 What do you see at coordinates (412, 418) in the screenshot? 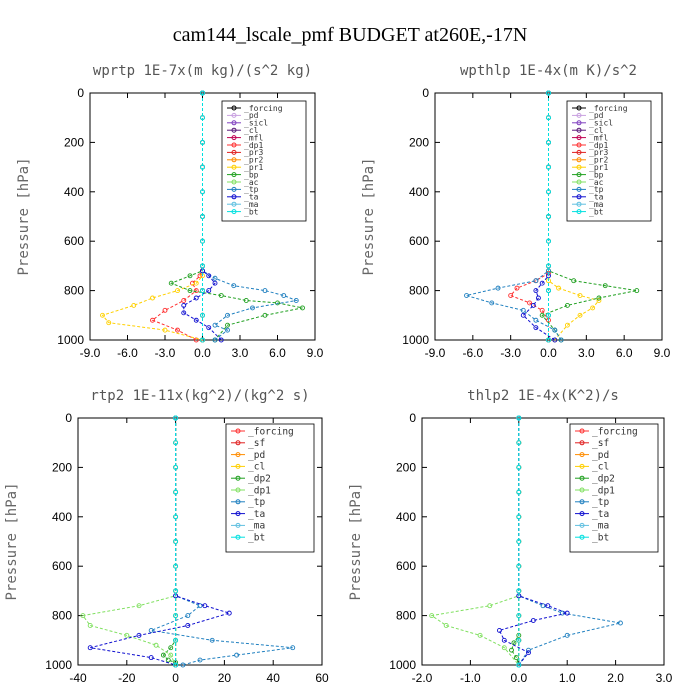
I see `y-tick-label: 0` at bounding box center [412, 418].